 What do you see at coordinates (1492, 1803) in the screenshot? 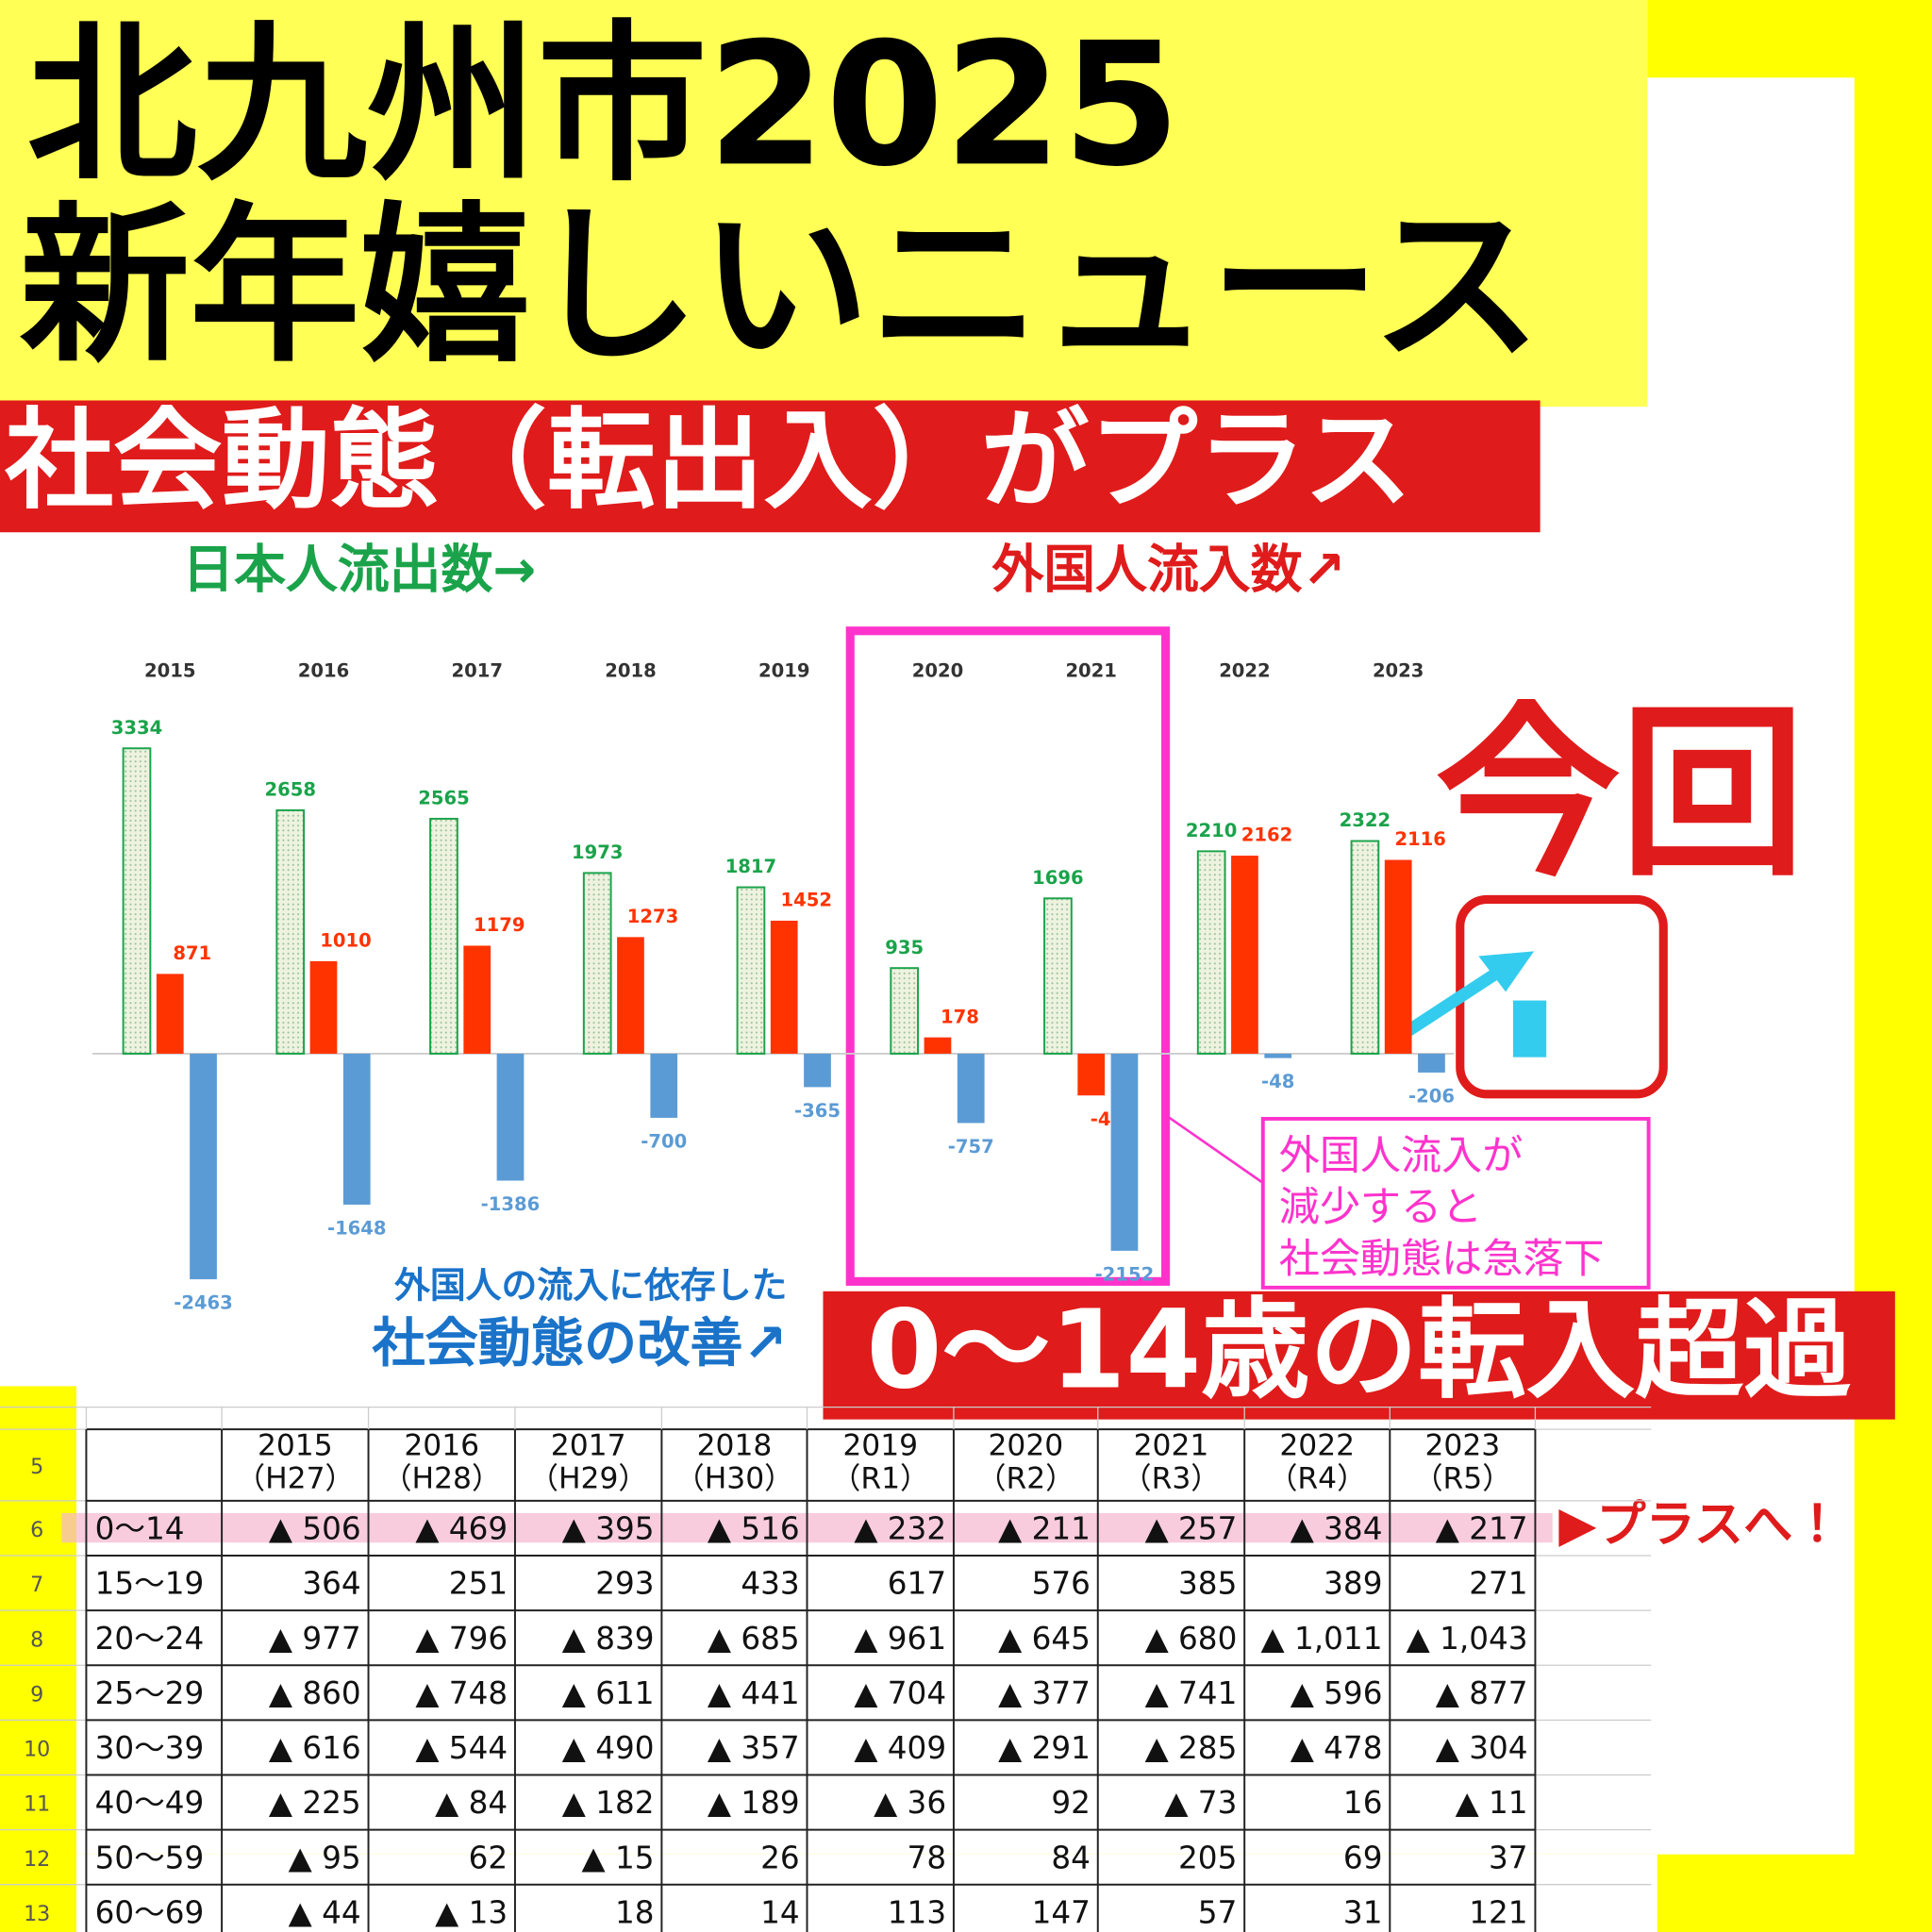
I see `cell: ▲ 11` at bounding box center [1492, 1803].